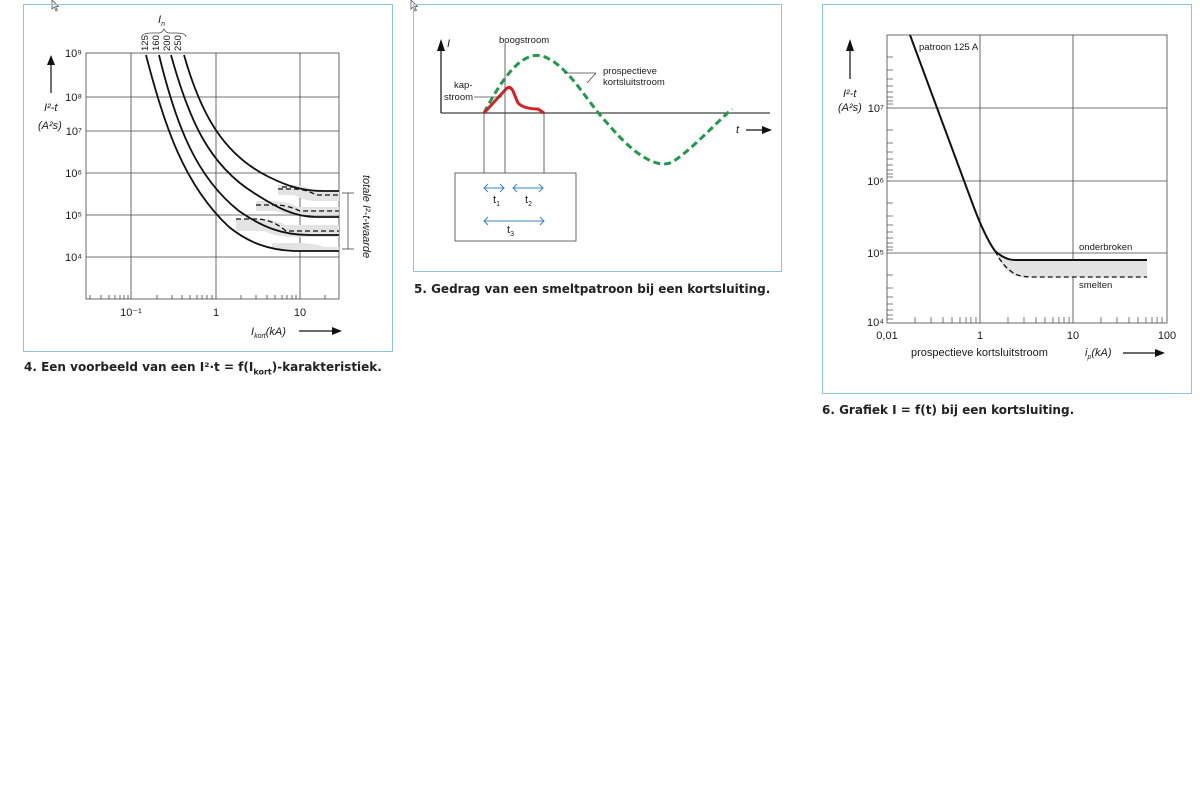 The width and height of the screenshot is (1200, 800). What do you see at coordinates (50, 126) in the screenshot?
I see `figure-4-ylabel-bottom: (A²s)` at bounding box center [50, 126].